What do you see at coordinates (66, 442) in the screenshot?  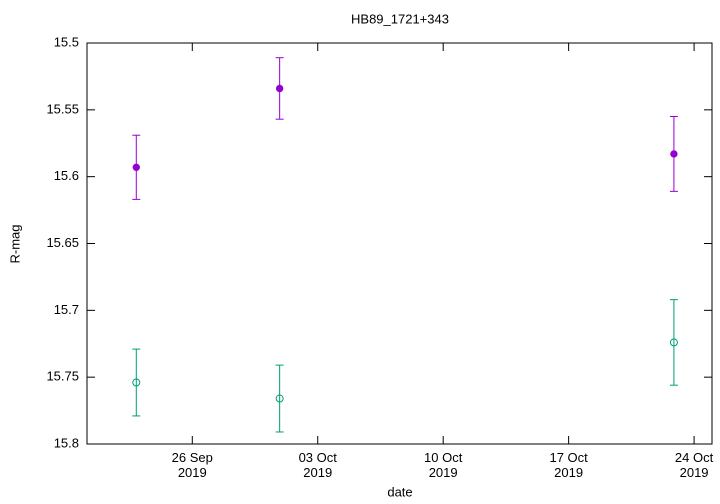 I see `y-tick-label: 15.8` at bounding box center [66, 442].